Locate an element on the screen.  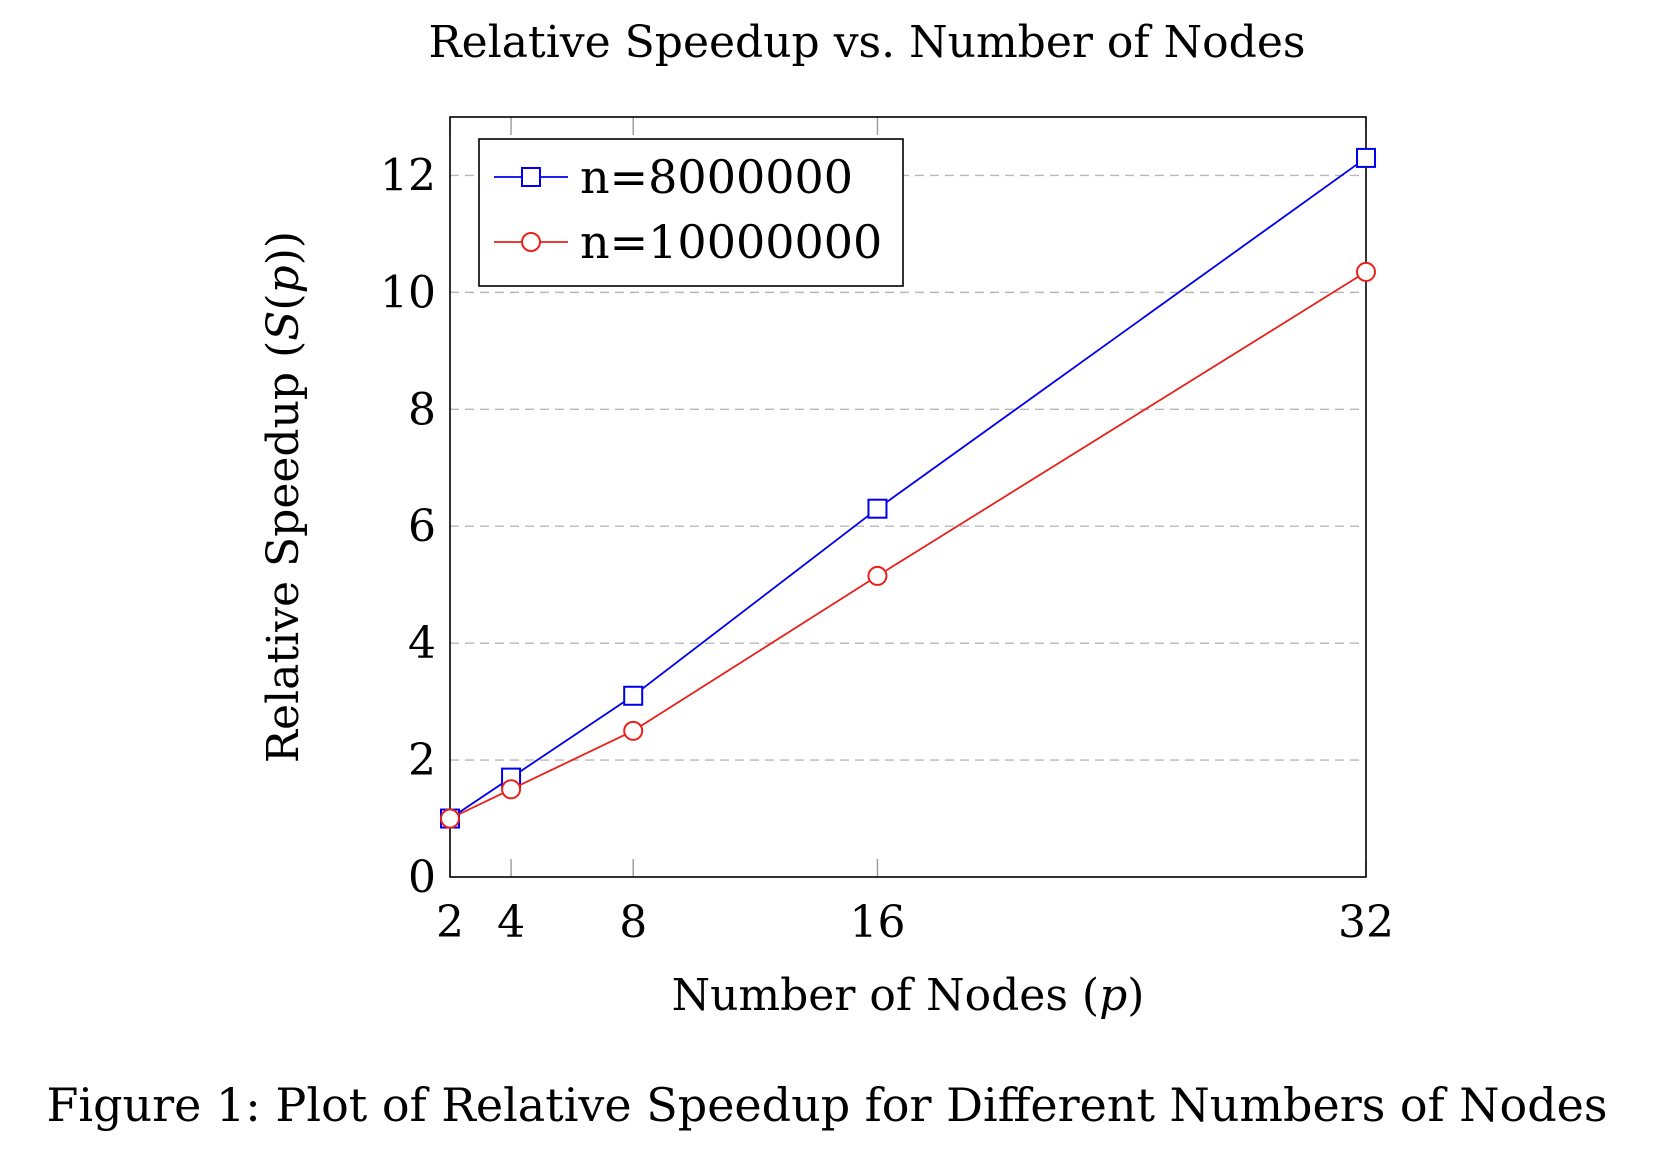
legend-box is located at coordinates (691, 212).